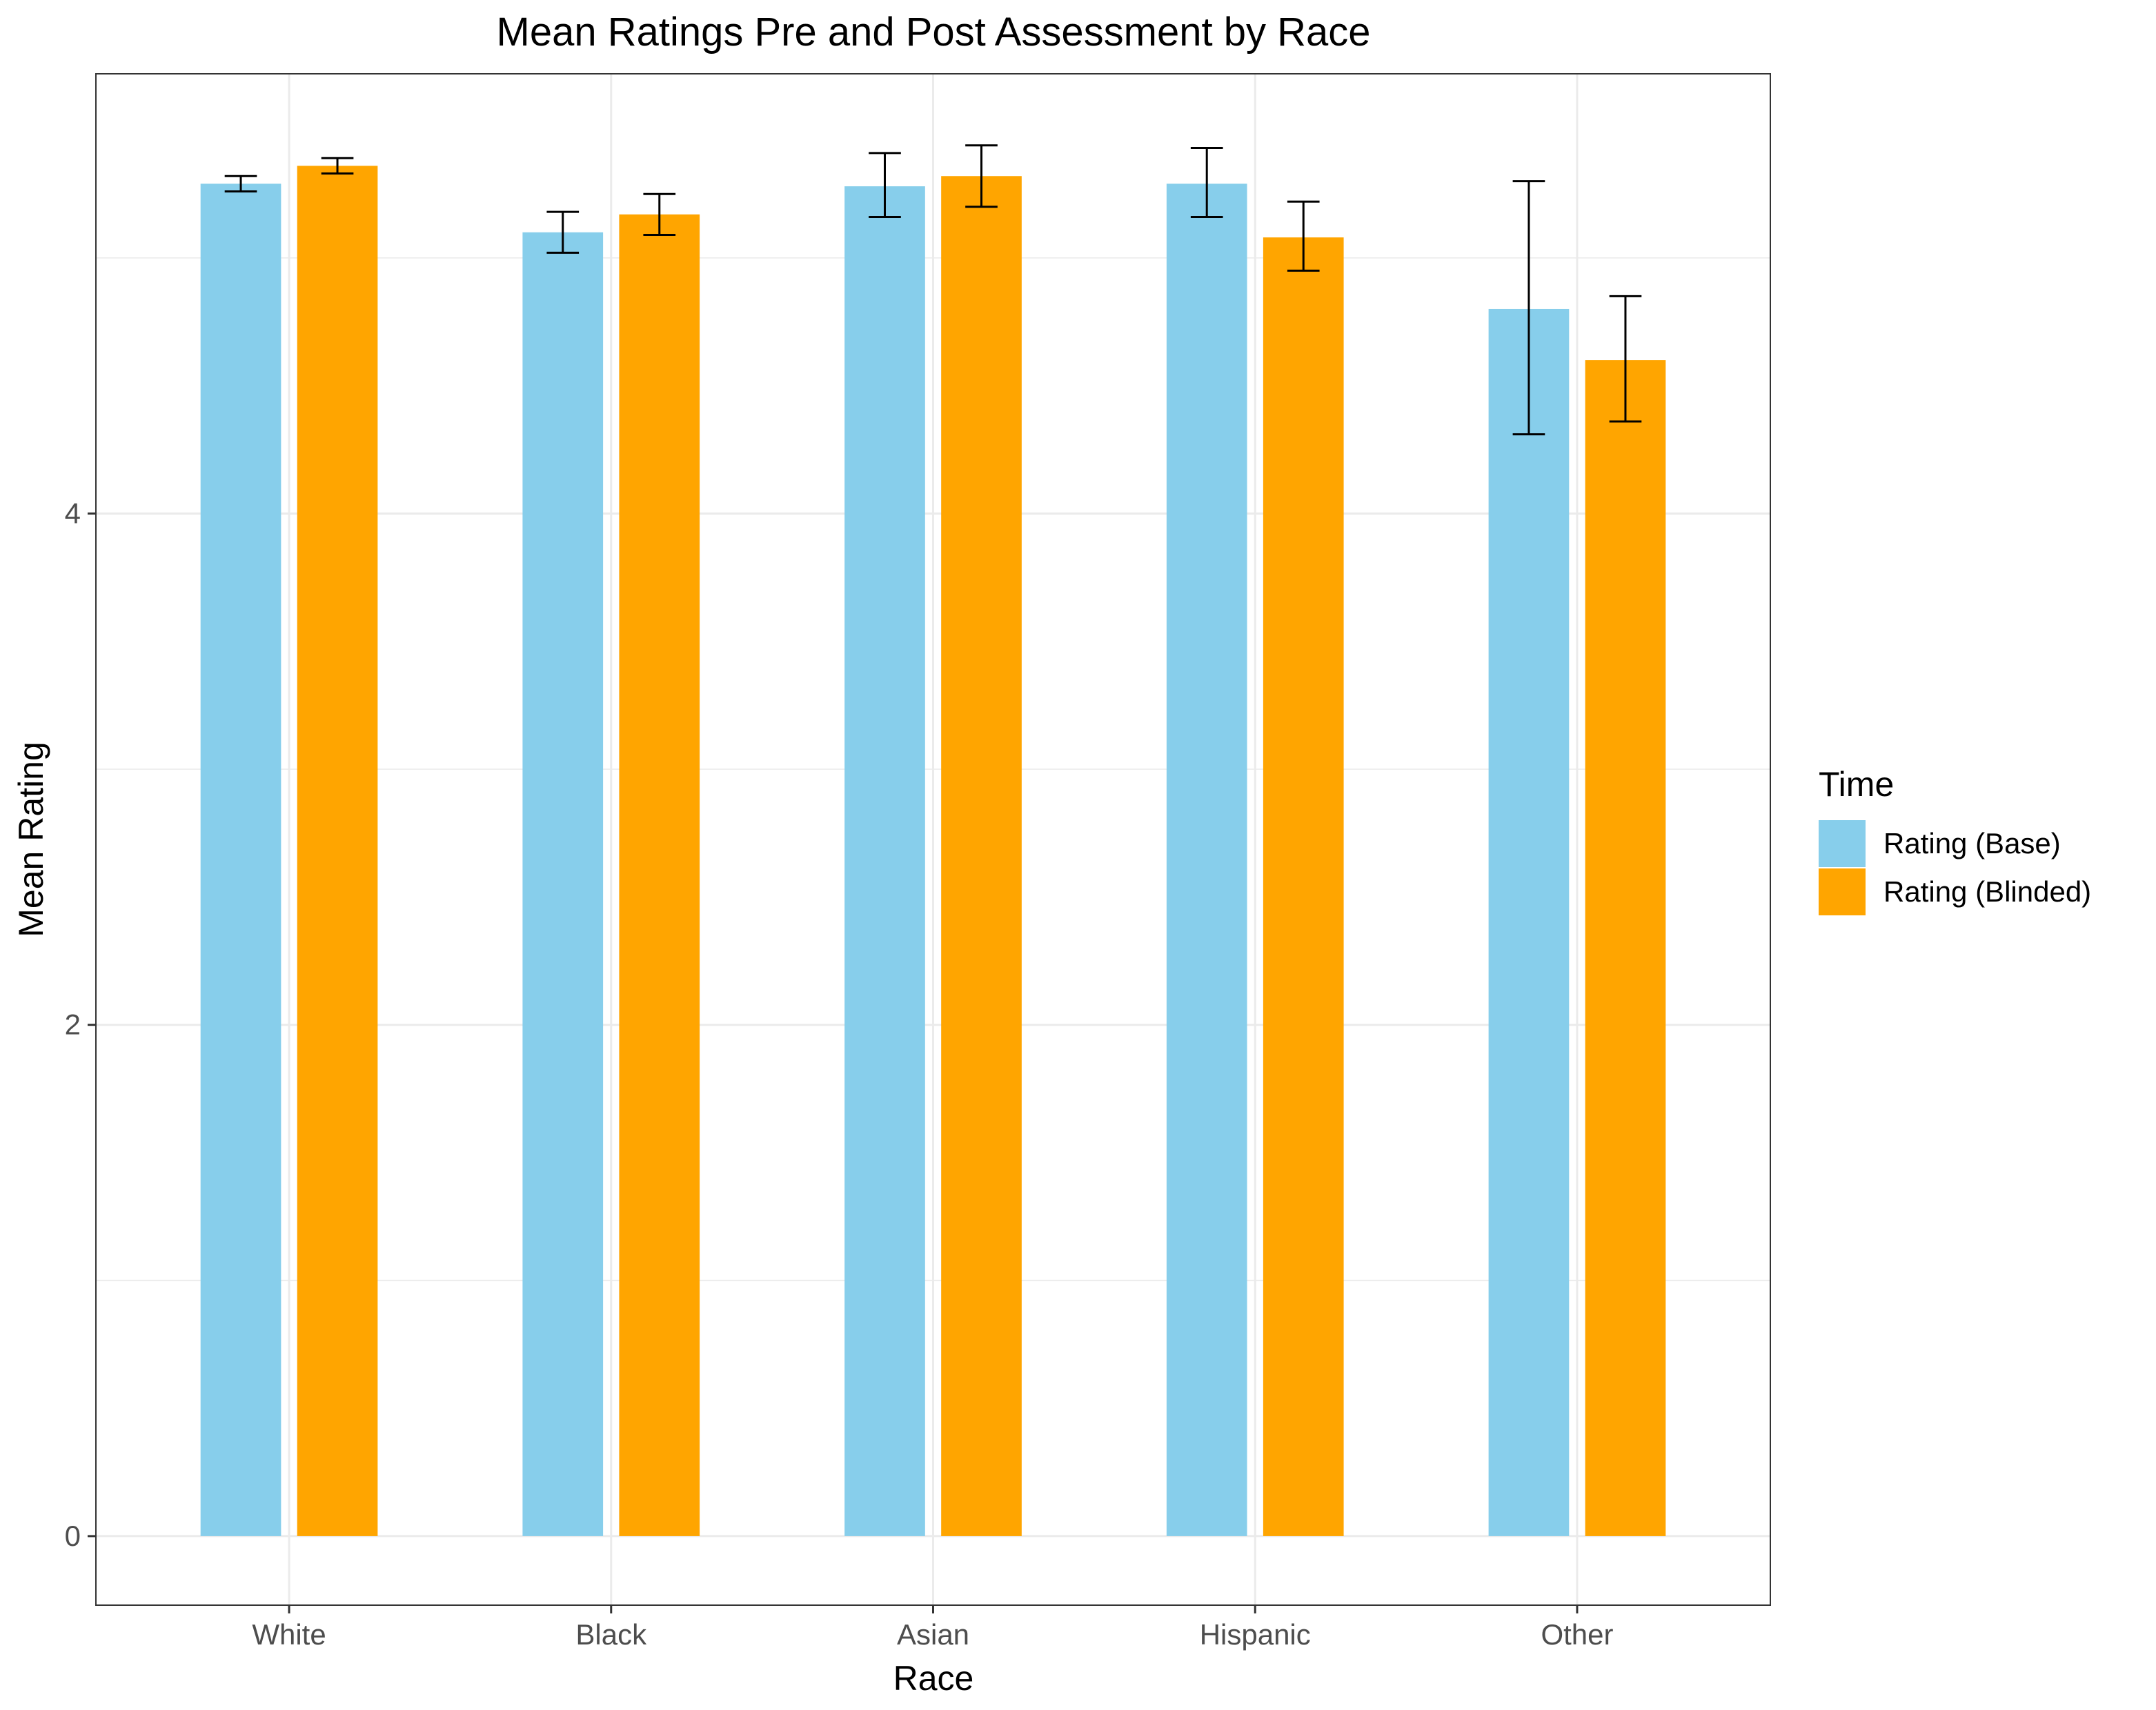 This screenshot has height=1710, width=2156. Describe the element at coordinates (1842, 843) in the screenshot. I see `legend-key-base` at that location.